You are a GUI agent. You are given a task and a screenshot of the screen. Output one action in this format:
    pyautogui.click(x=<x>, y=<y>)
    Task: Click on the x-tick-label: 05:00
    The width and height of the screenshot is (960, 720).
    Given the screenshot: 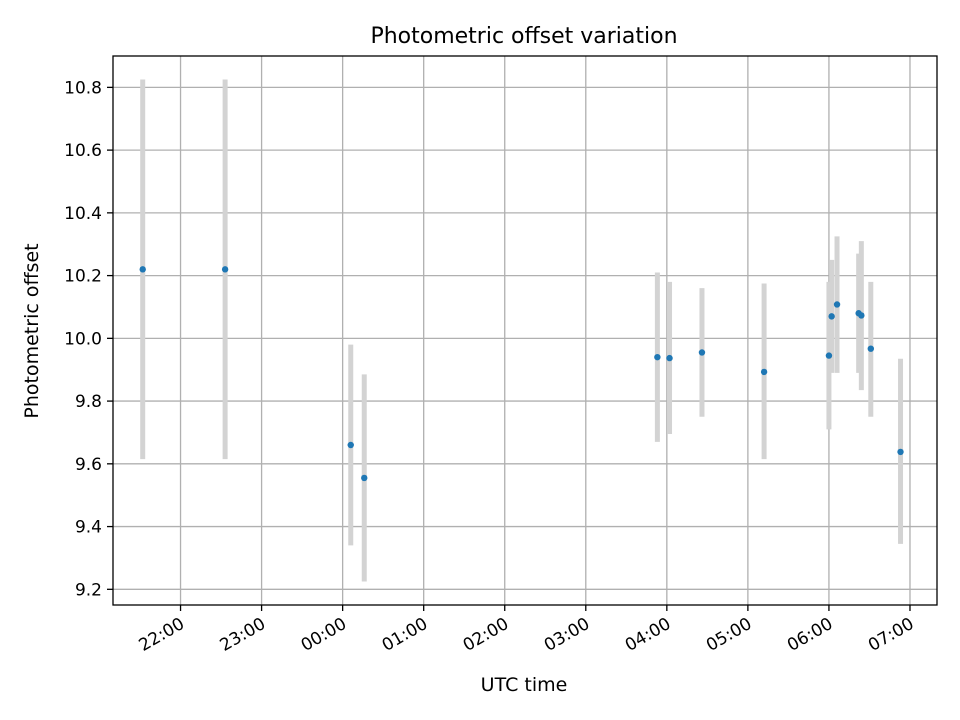 What is the action you would take?
    pyautogui.click(x=729, y=635)
    